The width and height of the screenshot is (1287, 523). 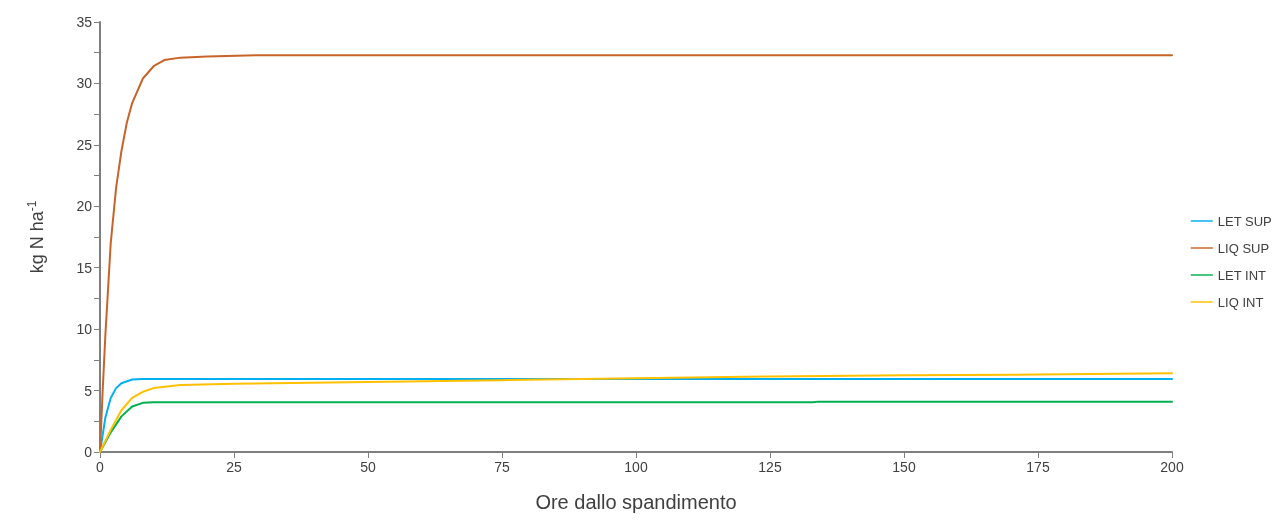 What do you see at coordinates (1240, 302) in the screenshot?
I see `legend-label: LIQ INT` at bounding box center [1240, 302].